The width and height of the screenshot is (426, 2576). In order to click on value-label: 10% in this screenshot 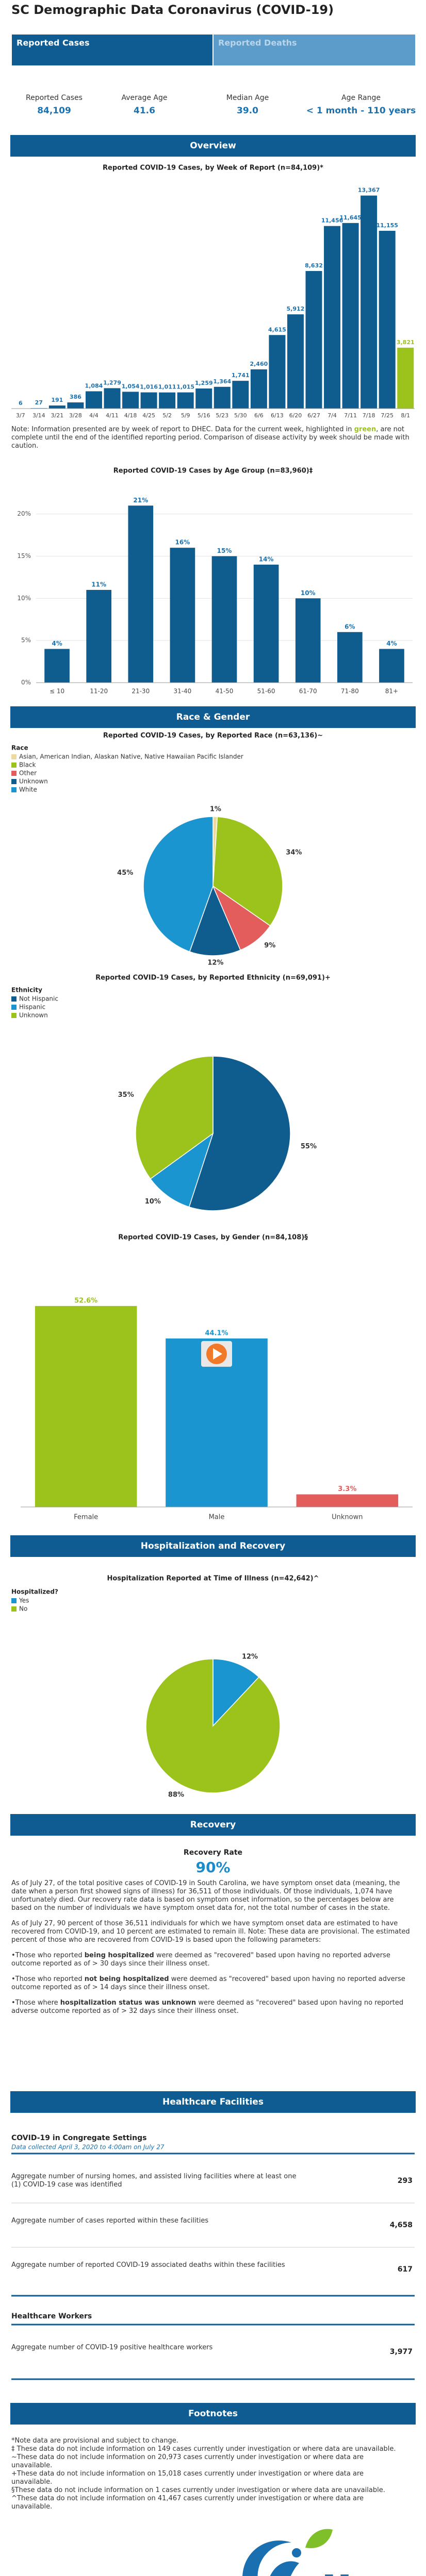, I will do `click(308, 593)`.